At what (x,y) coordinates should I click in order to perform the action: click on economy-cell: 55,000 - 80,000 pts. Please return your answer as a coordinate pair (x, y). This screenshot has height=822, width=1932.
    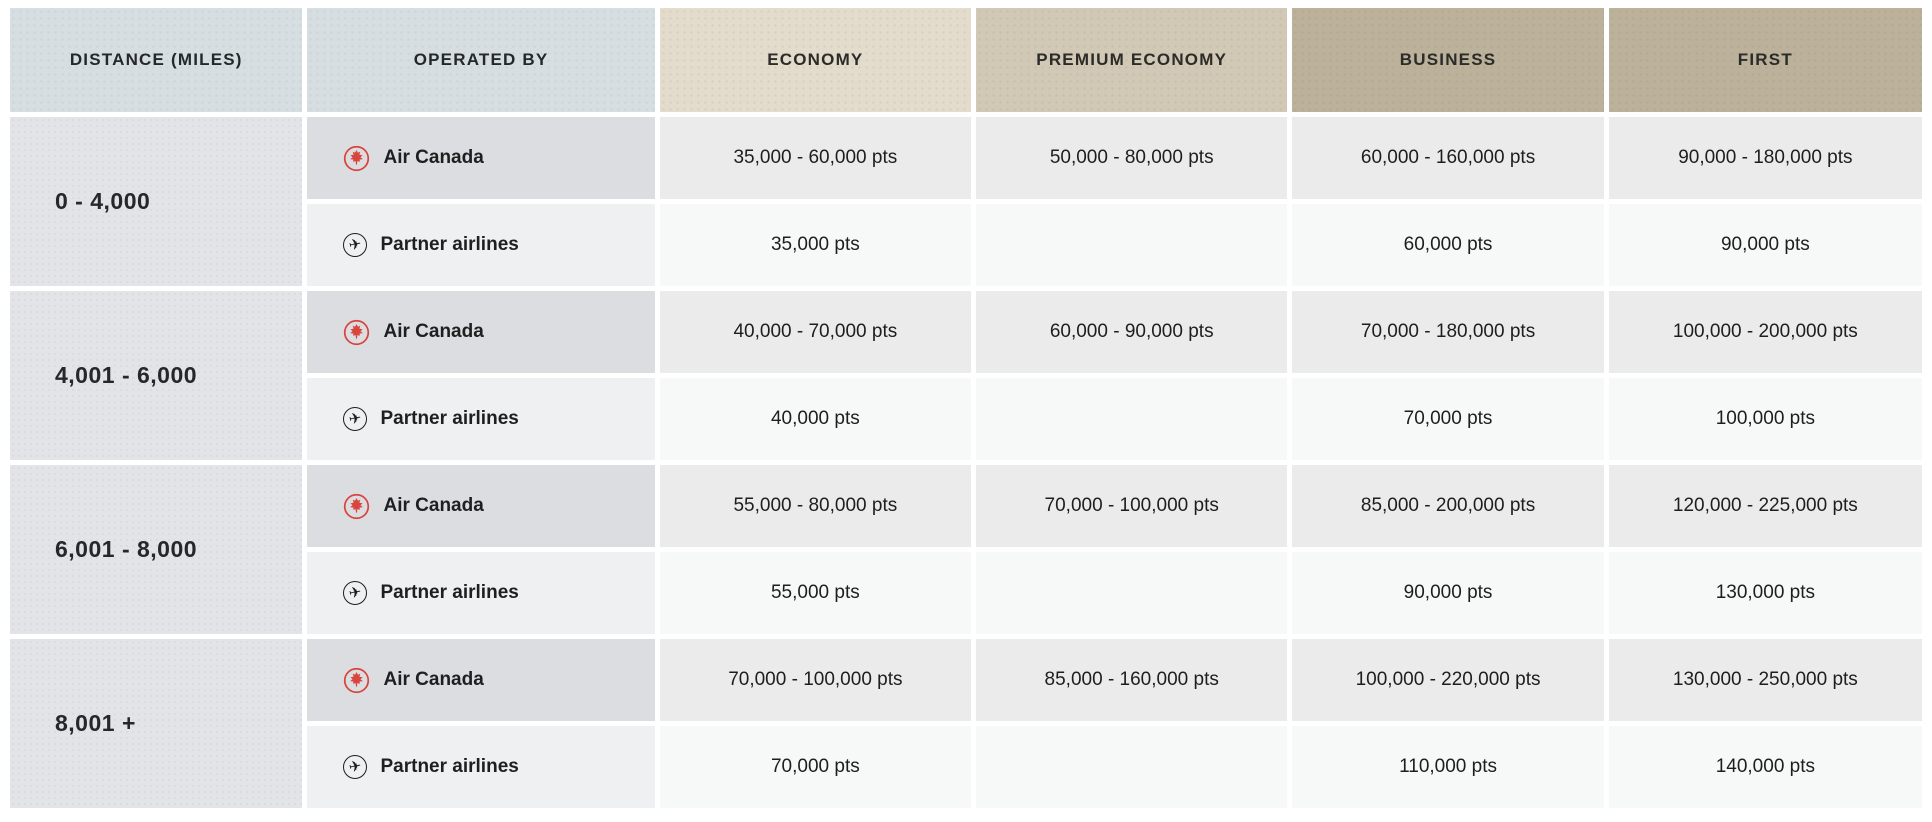
    Looking at the image, I should click on (815, 506).